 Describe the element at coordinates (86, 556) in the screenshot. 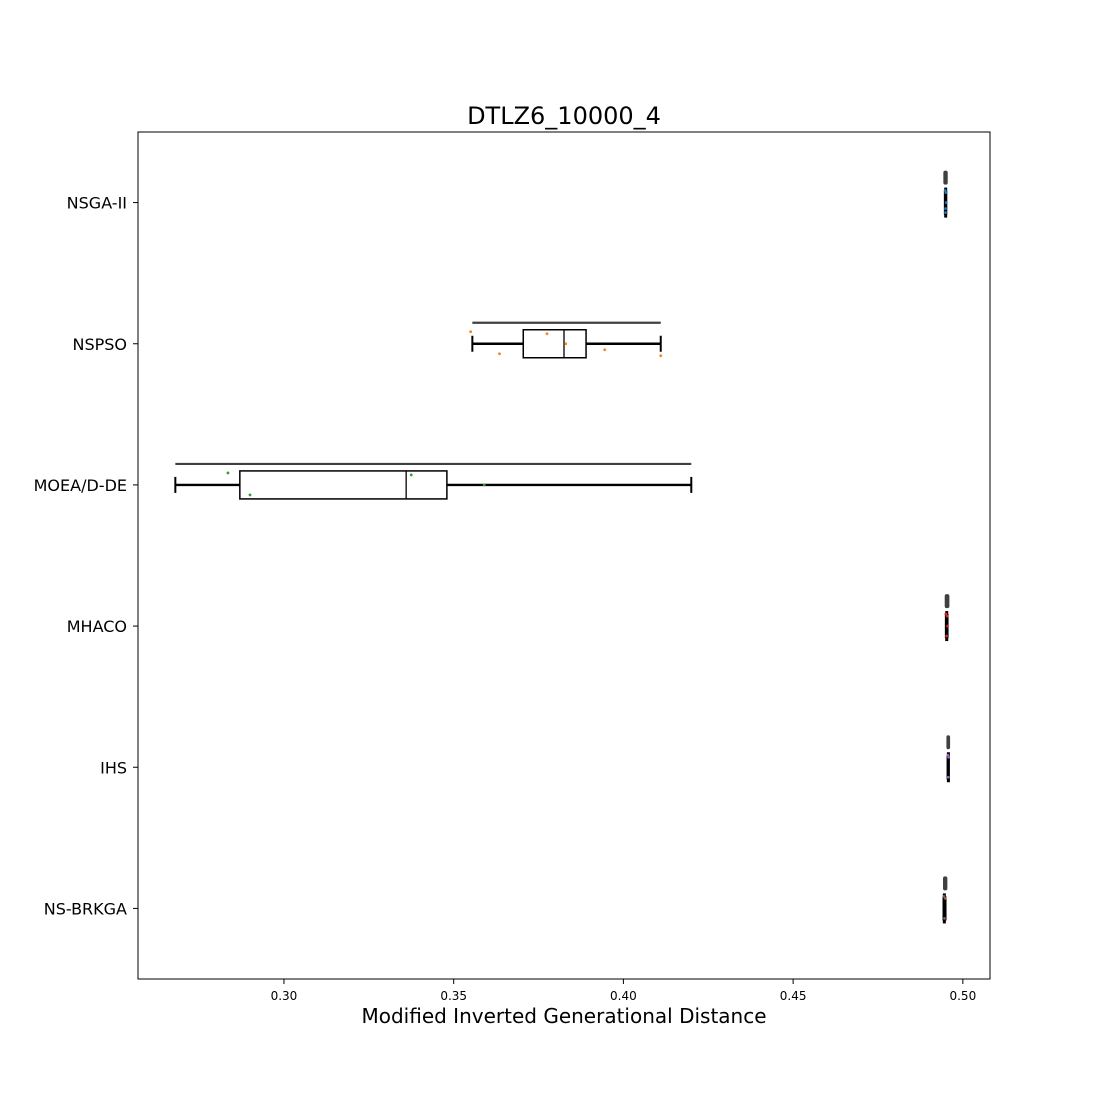

I see `y-axis: NSGA-II NSPSO MOEA/D-DE MHACO IHS NS-BRKGA` at that location.